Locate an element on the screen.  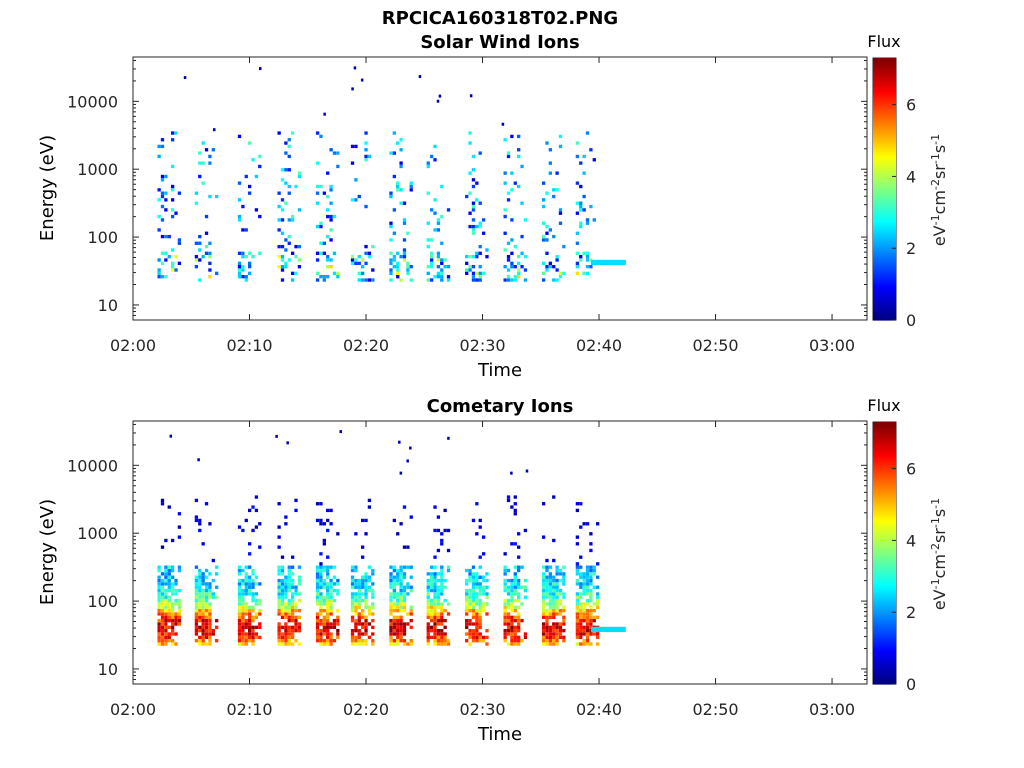
x-tick-label: 03:00 is located at coordinates (832, 345).